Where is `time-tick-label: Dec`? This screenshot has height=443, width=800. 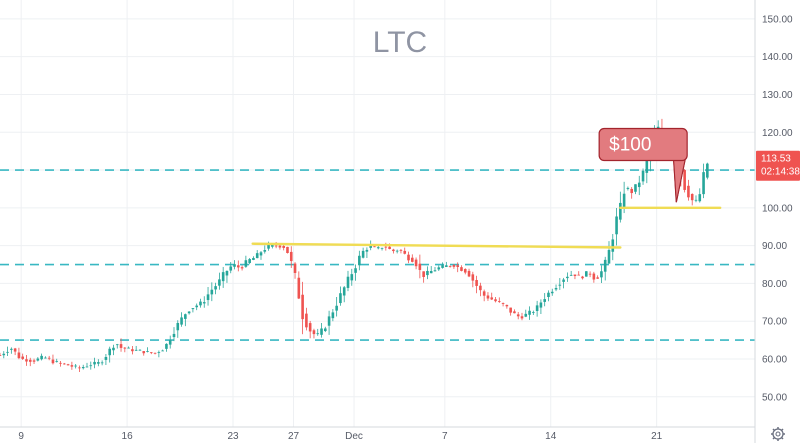 time-tick-label: Dec is located at coordinates (354, 436).